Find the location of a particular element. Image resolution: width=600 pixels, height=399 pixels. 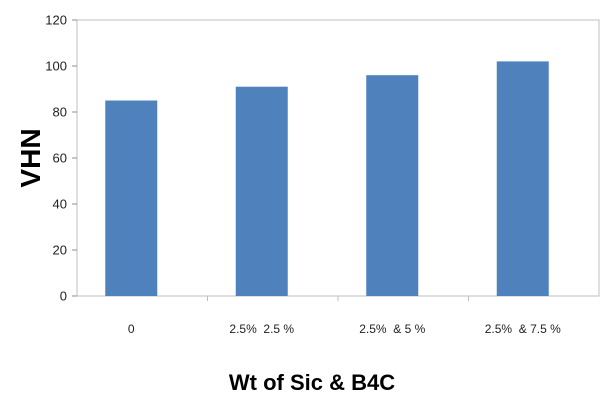

x-category-label: 0 is located at coordinates (131, 329).